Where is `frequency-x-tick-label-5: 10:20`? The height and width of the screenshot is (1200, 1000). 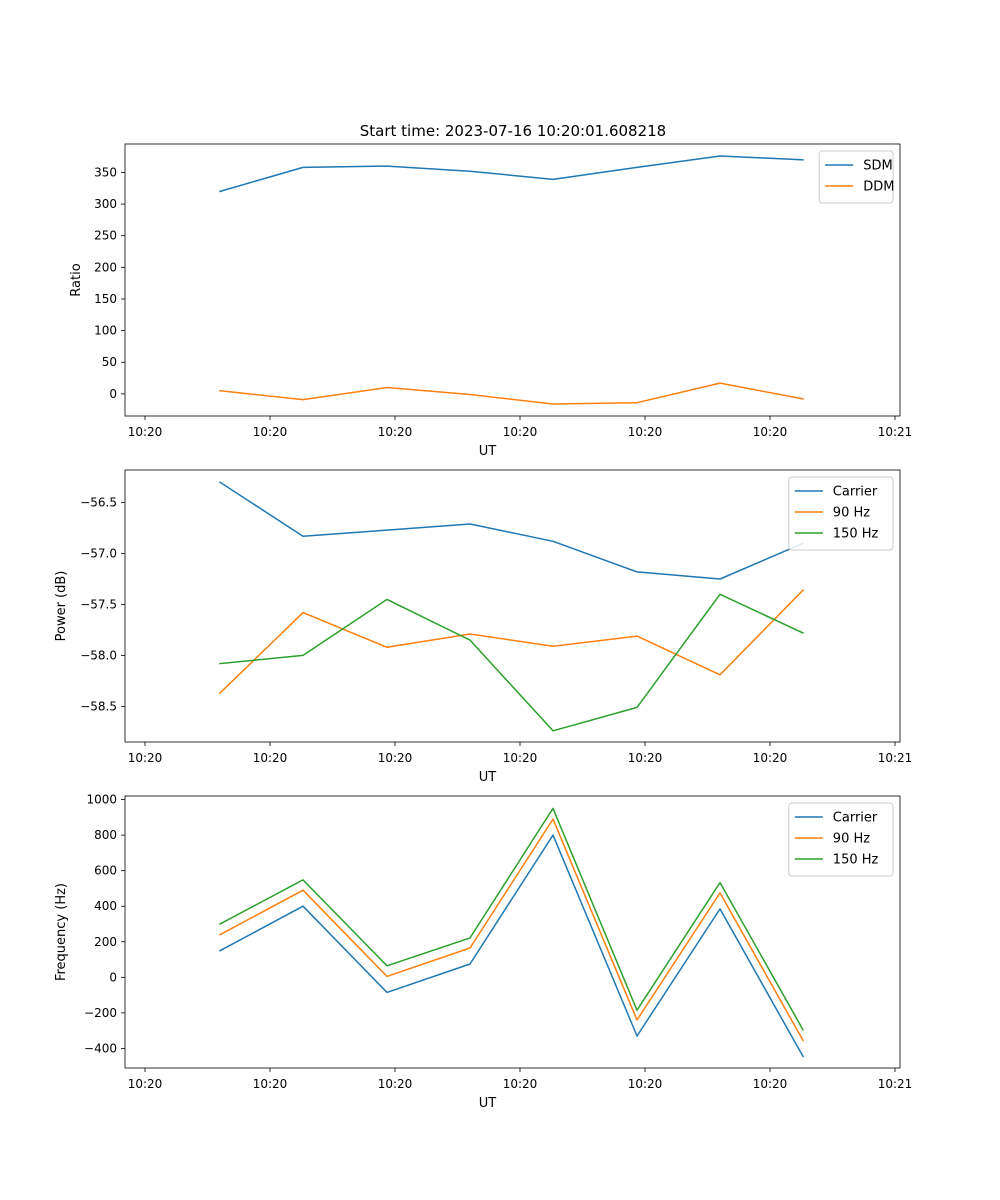
frequency-x-tick-label-5: 10:20 is located at coordinates (770, 1084).